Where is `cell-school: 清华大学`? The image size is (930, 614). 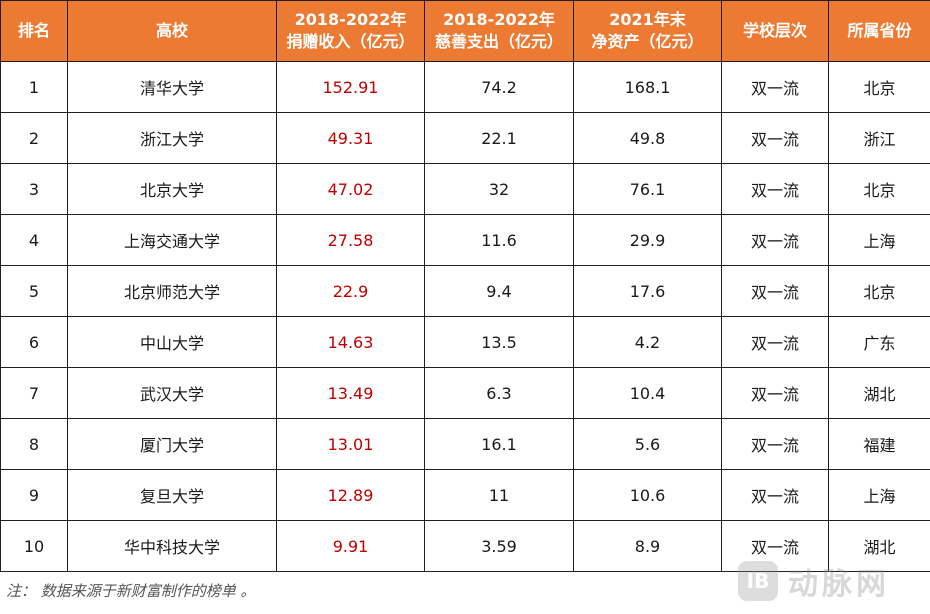
cell-school: 清华大学 is located at coordinates (172, 87).